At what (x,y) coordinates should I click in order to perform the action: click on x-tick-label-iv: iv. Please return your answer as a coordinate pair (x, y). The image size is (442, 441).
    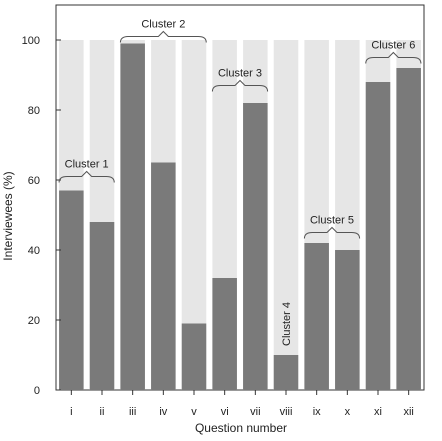
    Looking at the image, I should click on (163, 412).